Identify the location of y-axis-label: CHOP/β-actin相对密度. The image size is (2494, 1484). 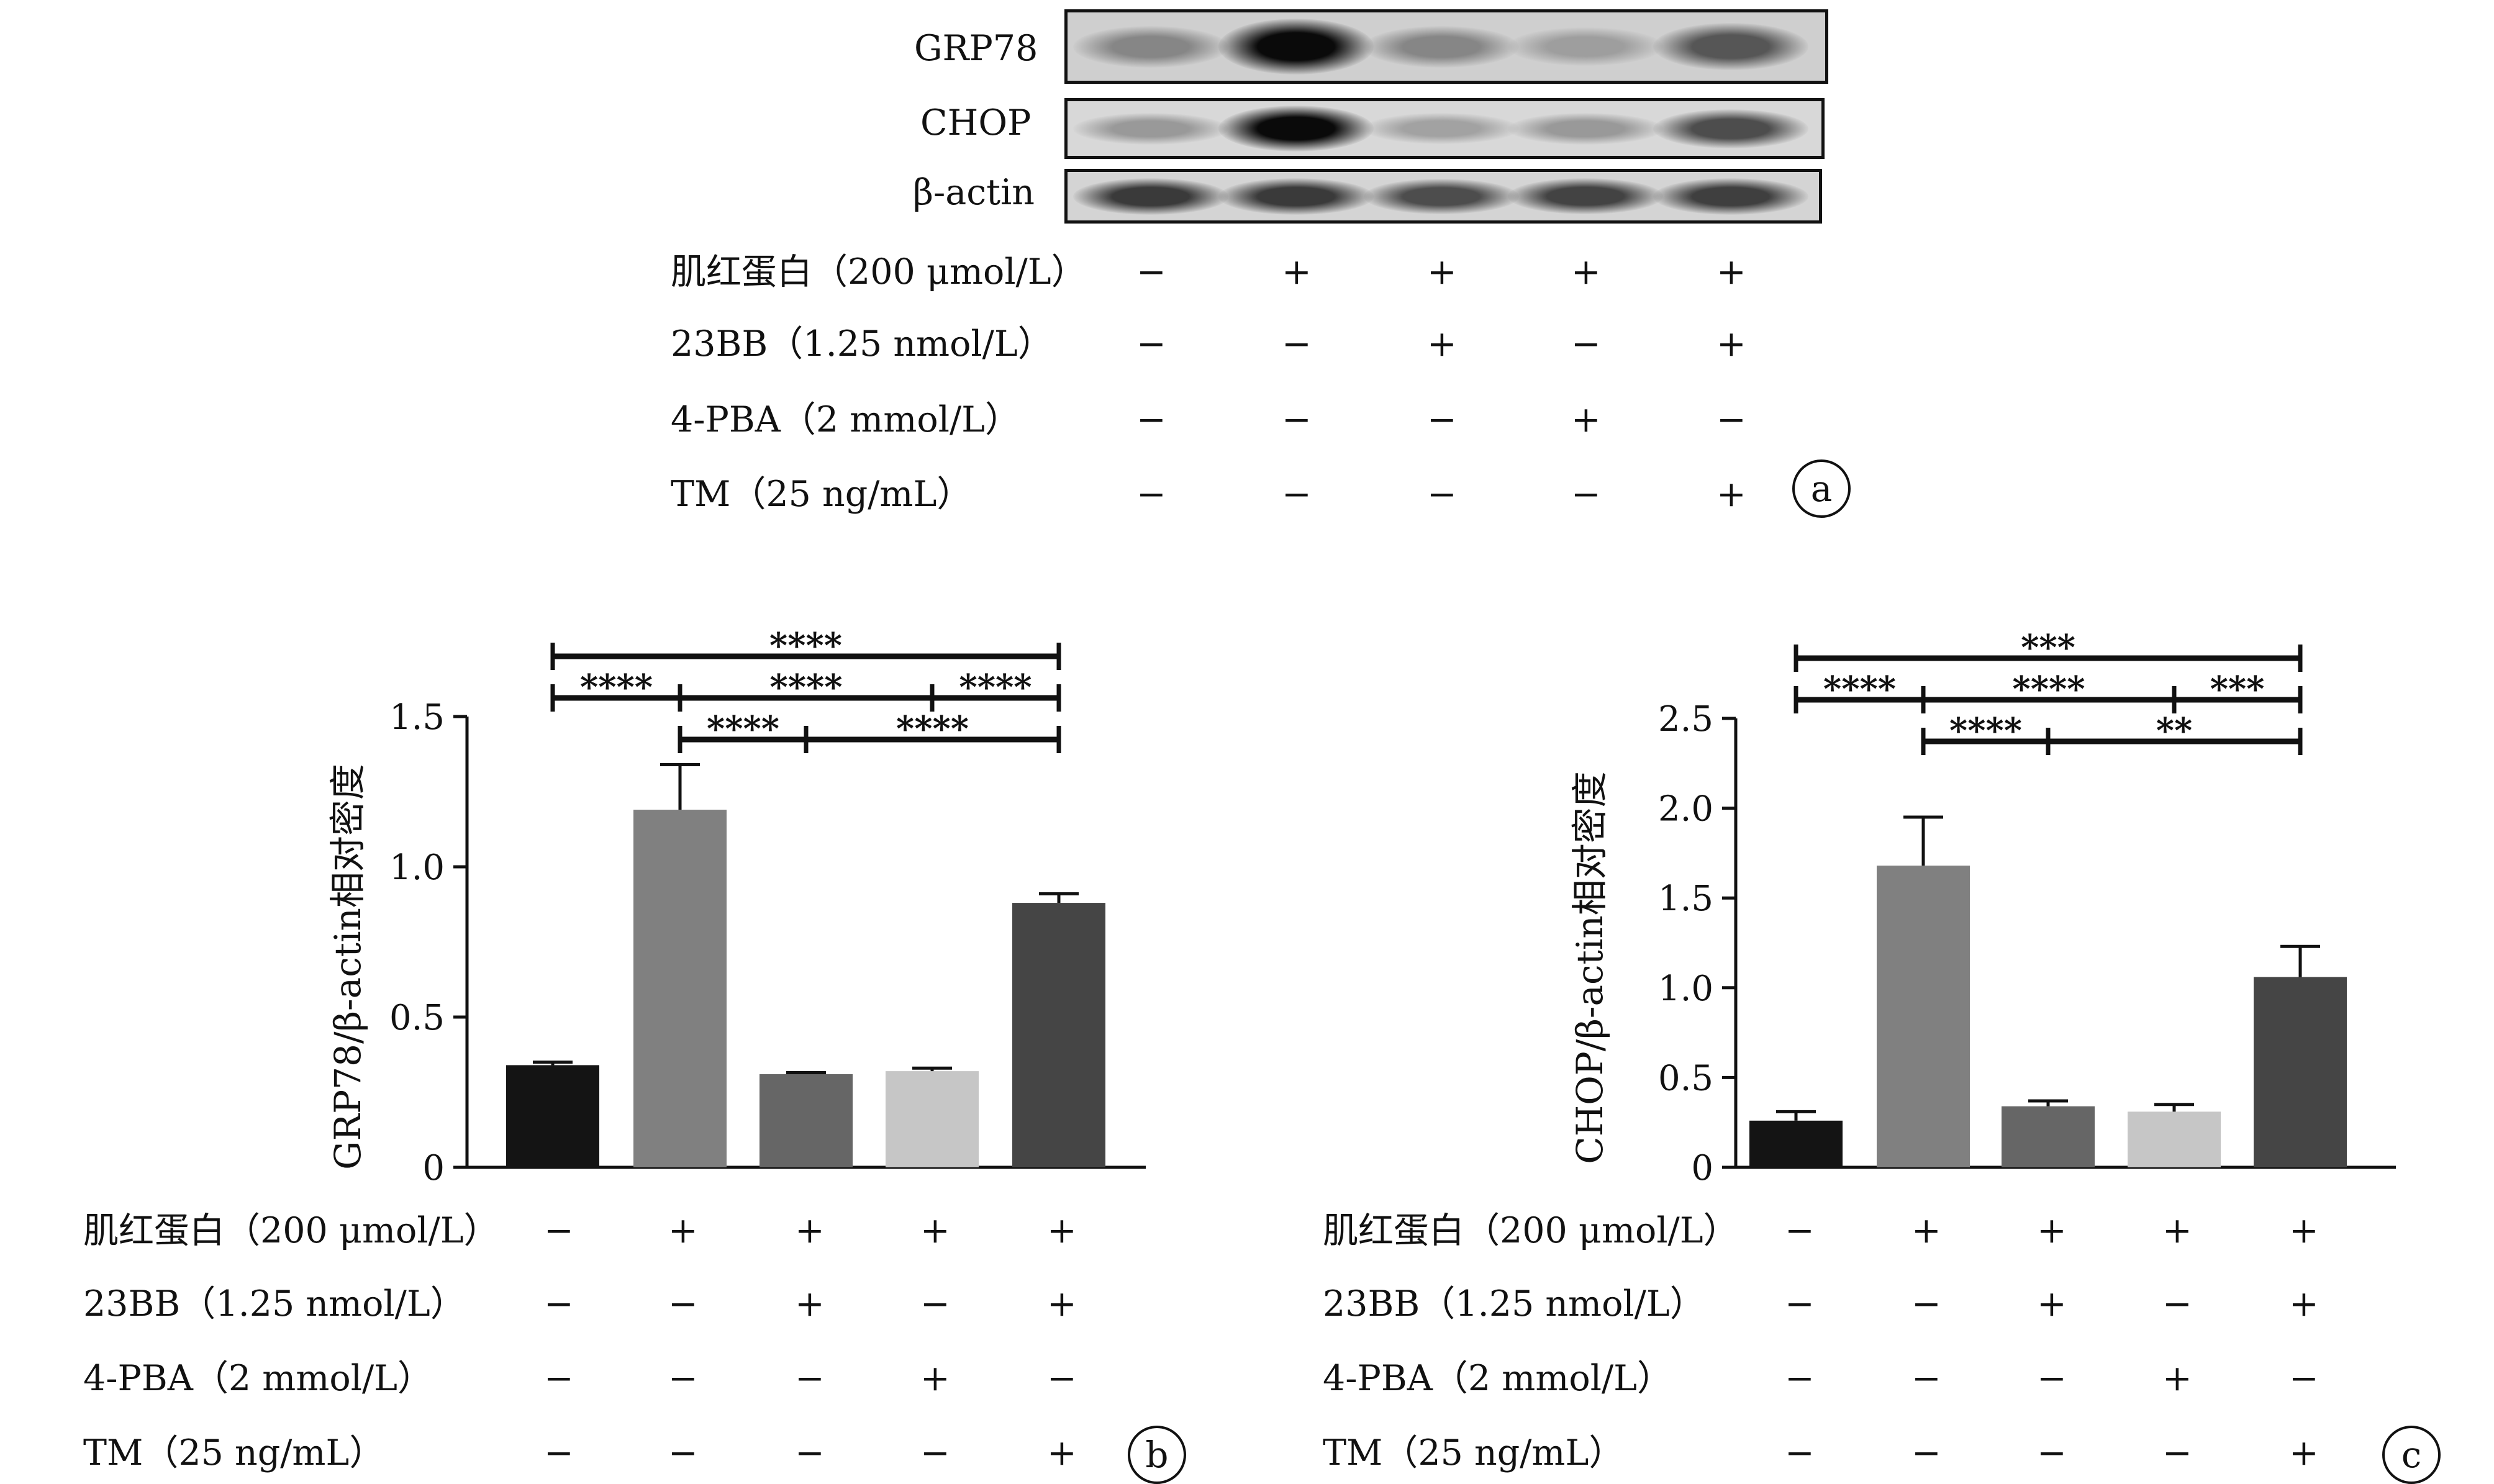
(1590, 967).